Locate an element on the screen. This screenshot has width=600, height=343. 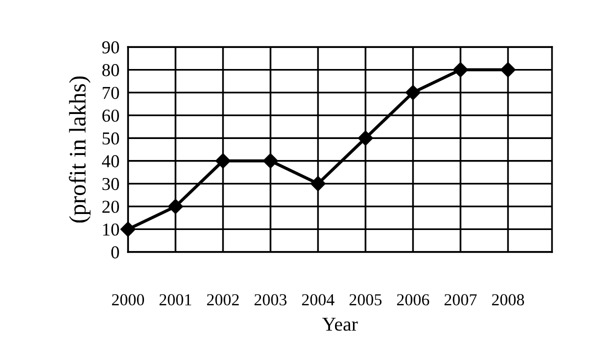
x-tick-label: 2008 is located at coordinates (508, 300).